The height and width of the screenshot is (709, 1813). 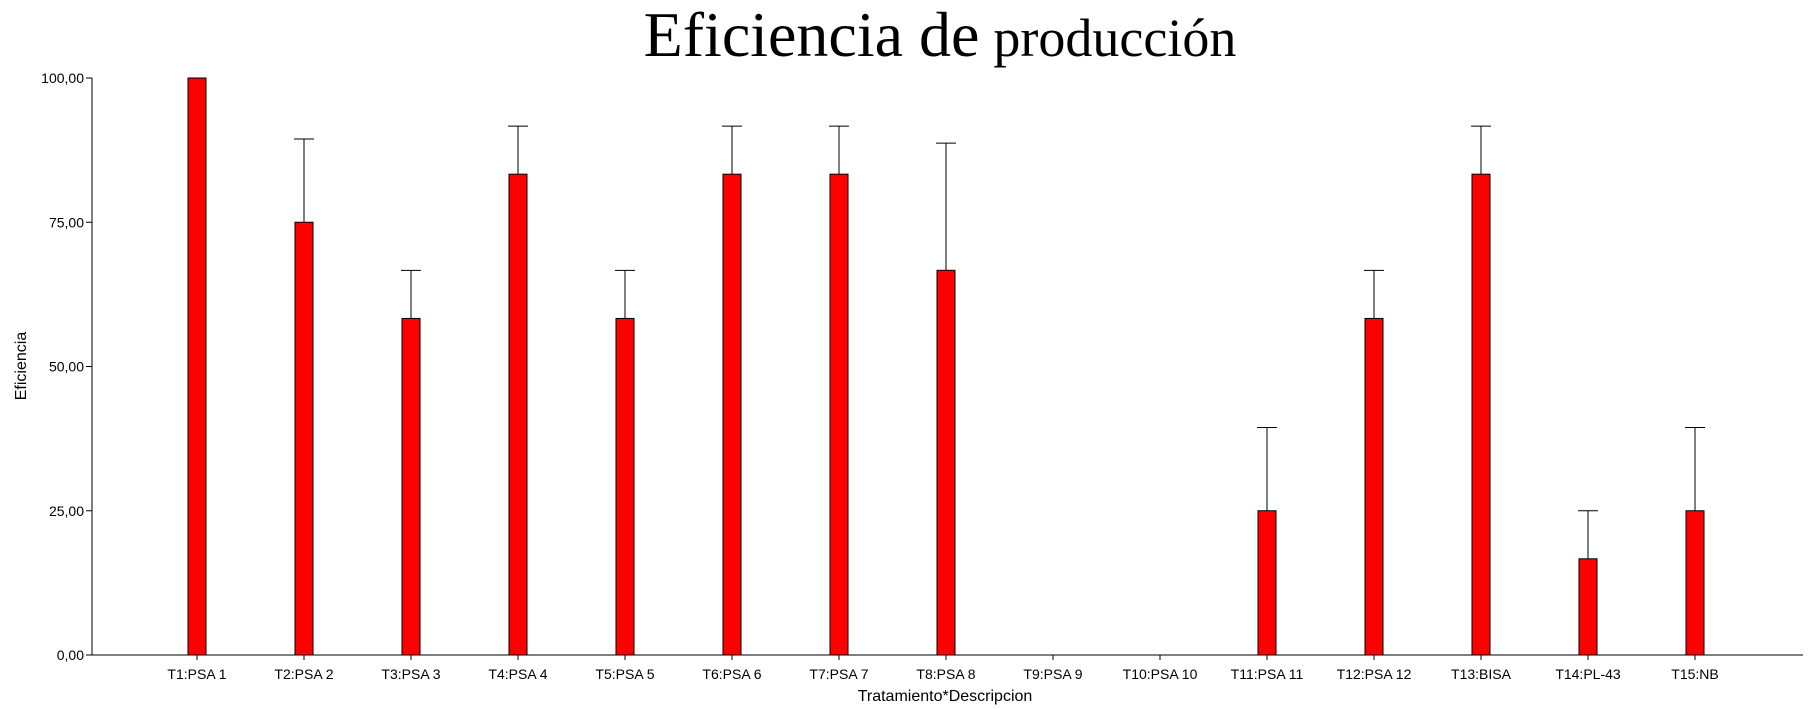 What do you see at coordinates (945, 696) in the screenshot?
I see `x-axis-label: Tratamiento*Descripcion` at bounding box center [945, 696].